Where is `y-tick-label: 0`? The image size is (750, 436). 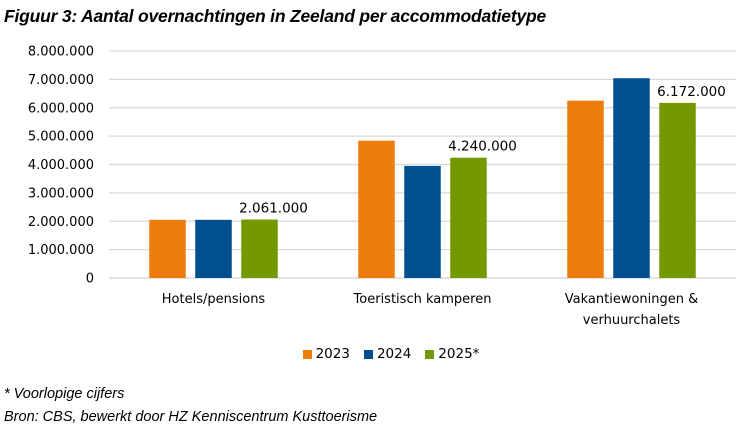
y-tick-label: 0 is located at coordinates (90, 279).